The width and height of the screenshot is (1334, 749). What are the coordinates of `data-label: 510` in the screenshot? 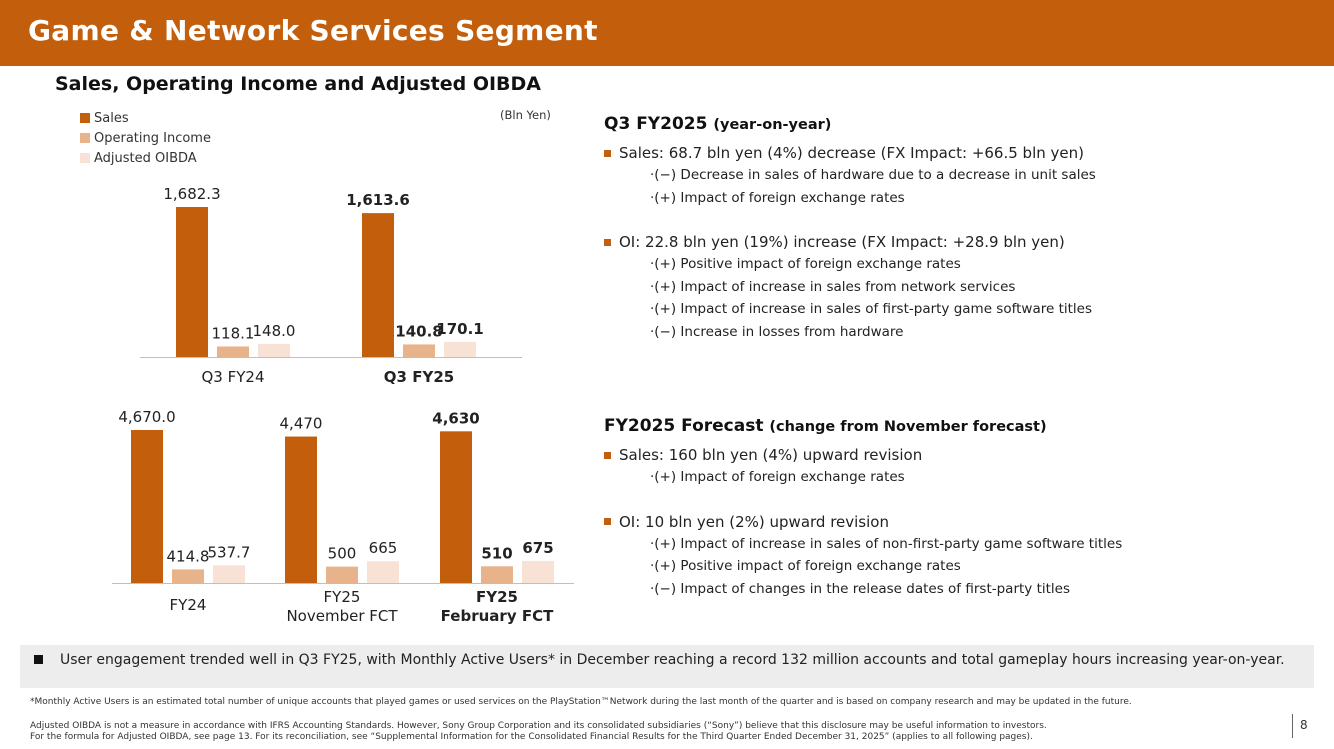 It's located at (496, 553).